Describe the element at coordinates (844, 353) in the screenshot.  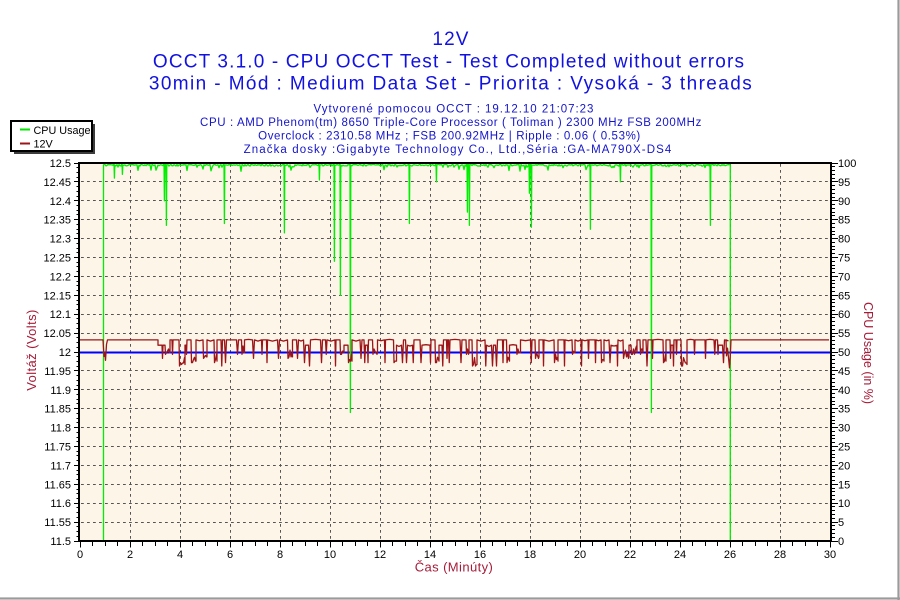
I see `svg-text: 50` at that location.